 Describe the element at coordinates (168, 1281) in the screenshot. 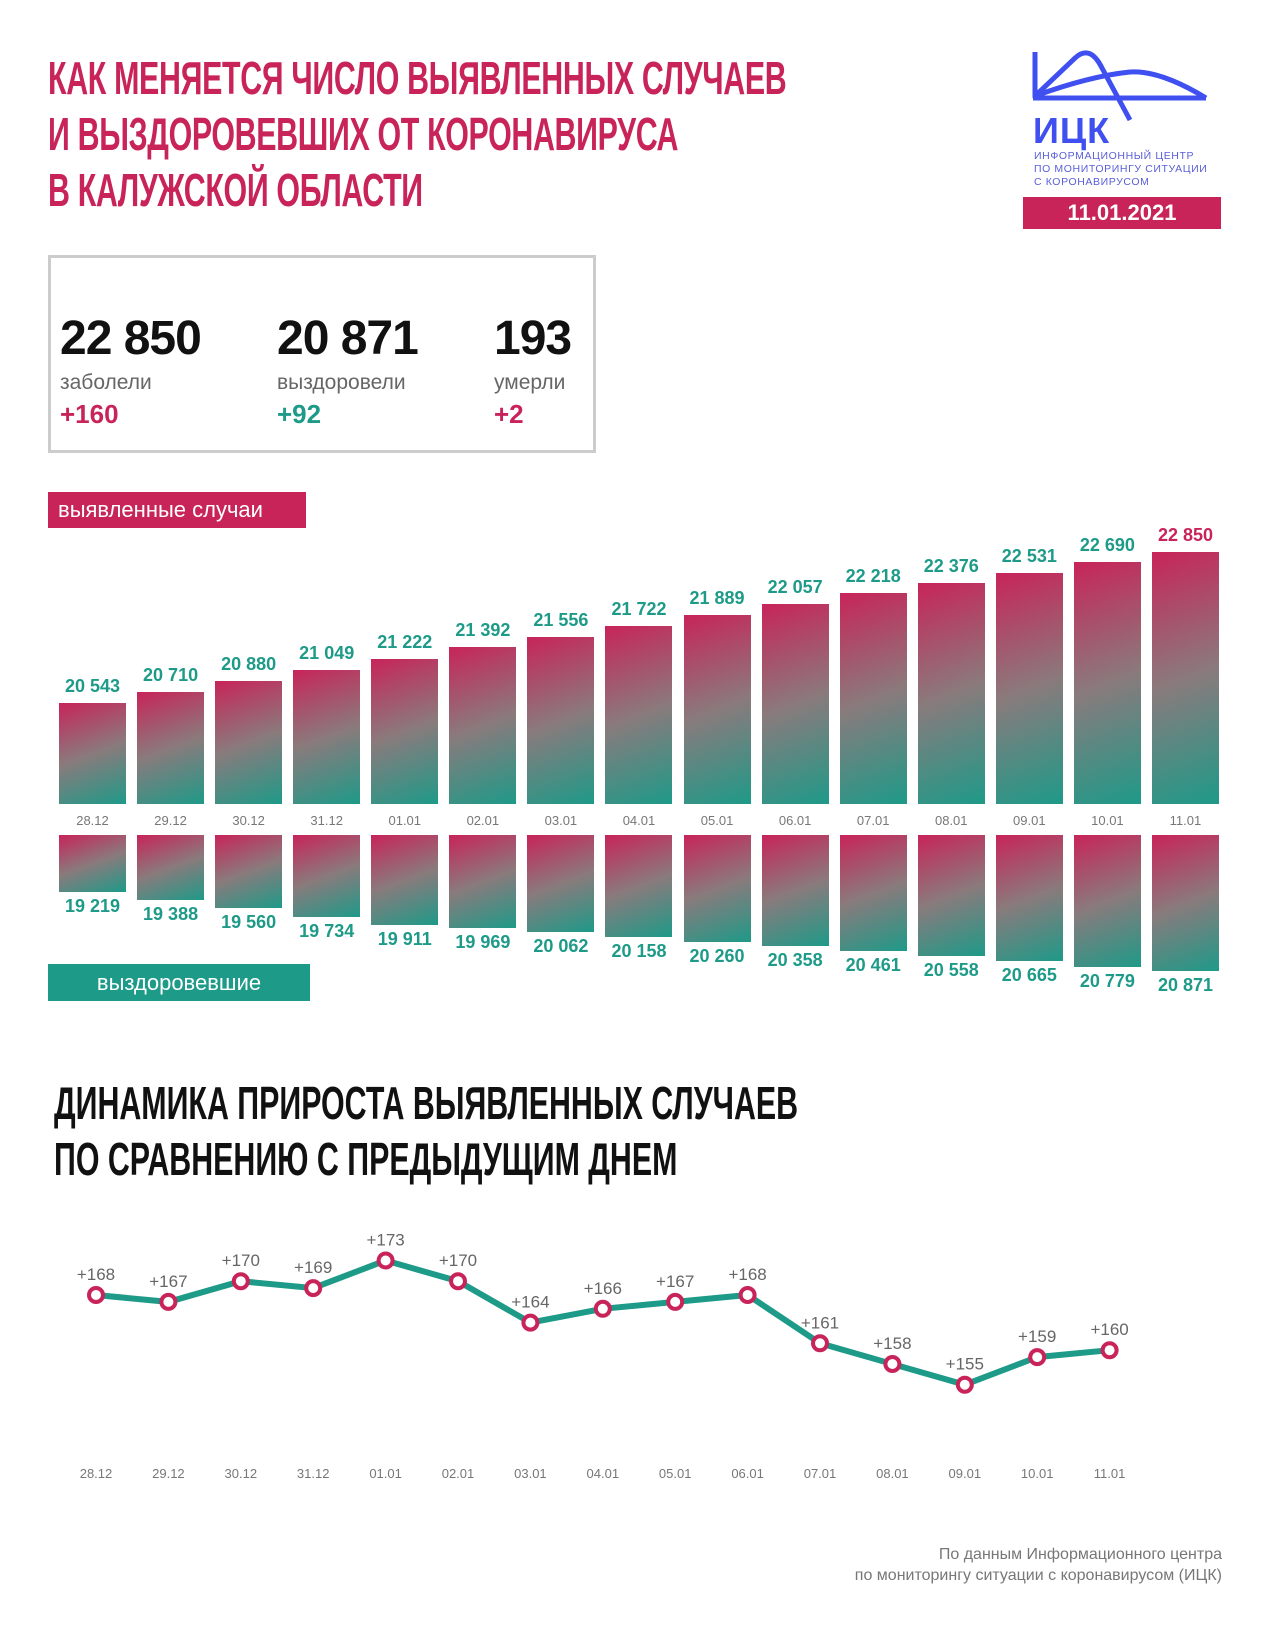

I see `point-value-label: +167` at that location.